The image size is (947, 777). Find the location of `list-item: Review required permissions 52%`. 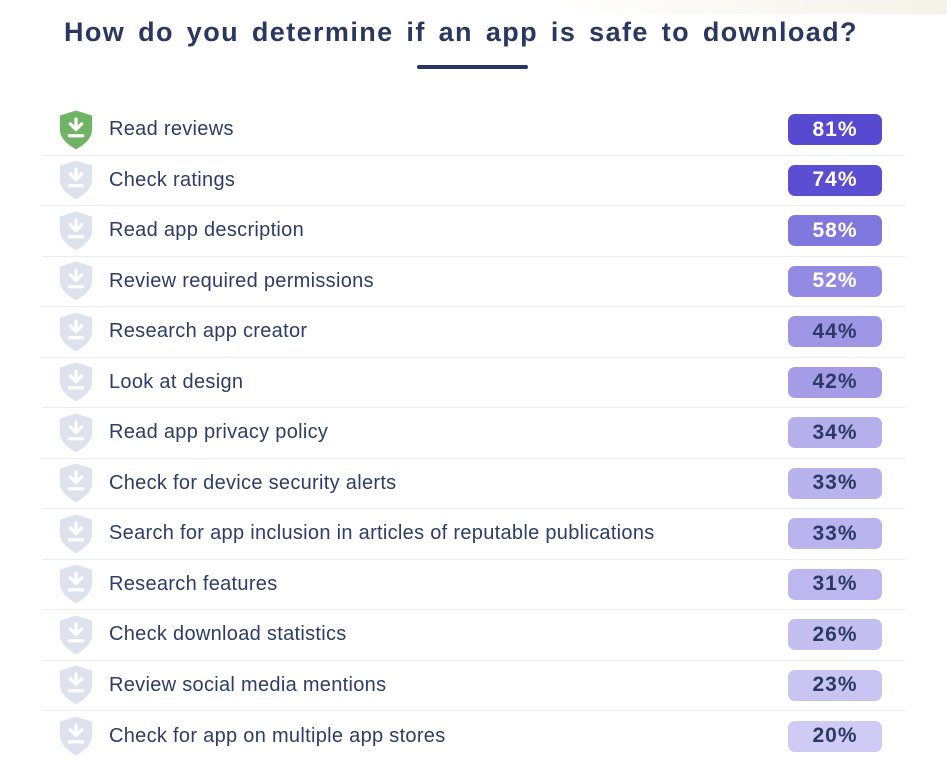

list-item: Review required permissions 52% is located at coordinates (473, 282).